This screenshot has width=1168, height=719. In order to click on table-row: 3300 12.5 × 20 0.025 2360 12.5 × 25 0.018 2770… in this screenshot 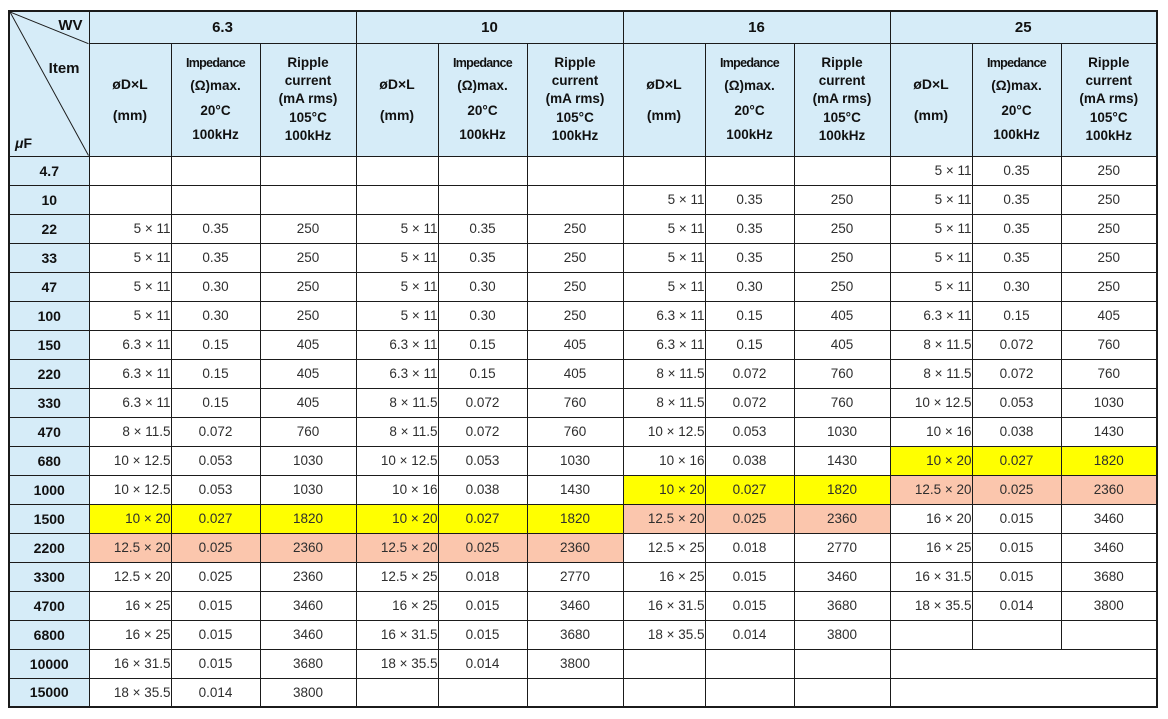, I will do `click(583, 576)`.